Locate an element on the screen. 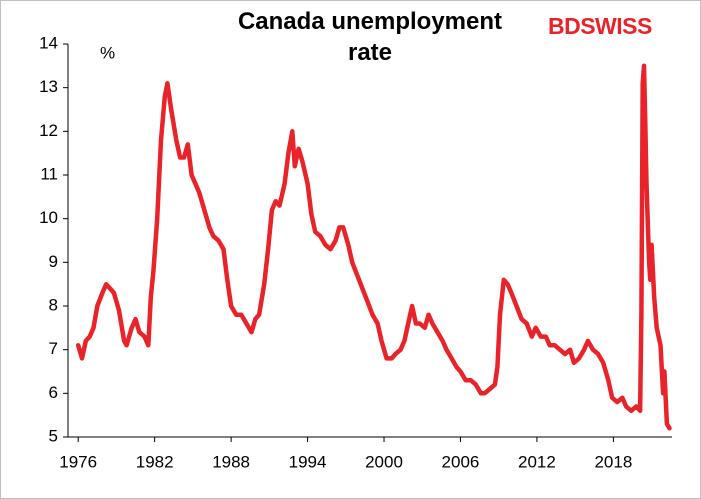 The height and width of the screenshot is (499, 701). x-tick-label: 1976 is located at coordinates (78, 461).